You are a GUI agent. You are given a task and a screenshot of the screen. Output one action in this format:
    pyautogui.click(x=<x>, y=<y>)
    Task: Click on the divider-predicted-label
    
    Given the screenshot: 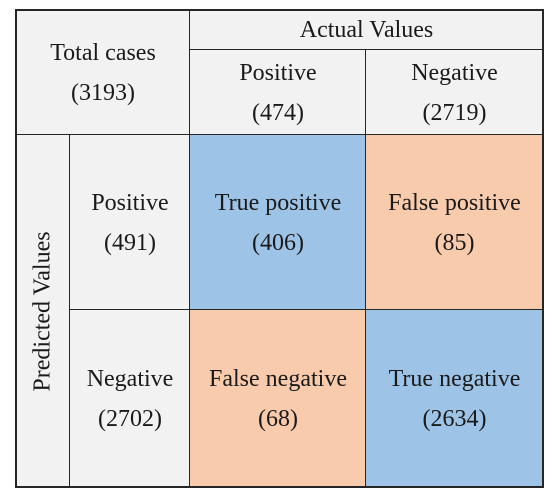 What is the action you would take?
    pyautogui.click(x=69, y=311)
    